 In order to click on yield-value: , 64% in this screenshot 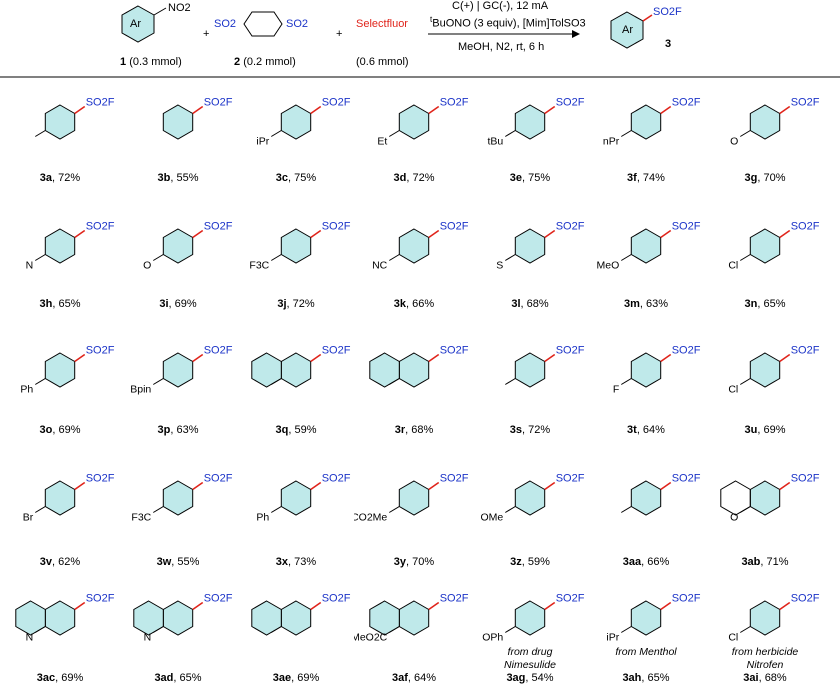, I will do `click(422, 678)`.